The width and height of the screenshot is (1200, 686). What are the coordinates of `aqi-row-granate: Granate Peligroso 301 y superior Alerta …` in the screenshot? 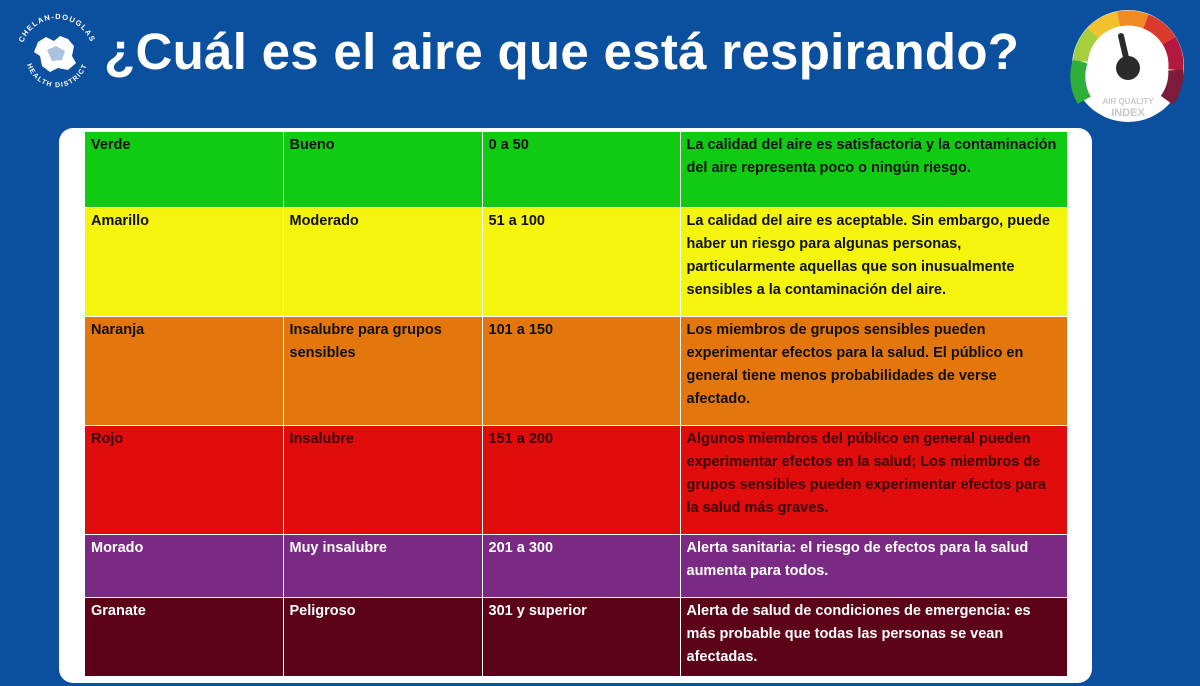 It's located at (576, 636).